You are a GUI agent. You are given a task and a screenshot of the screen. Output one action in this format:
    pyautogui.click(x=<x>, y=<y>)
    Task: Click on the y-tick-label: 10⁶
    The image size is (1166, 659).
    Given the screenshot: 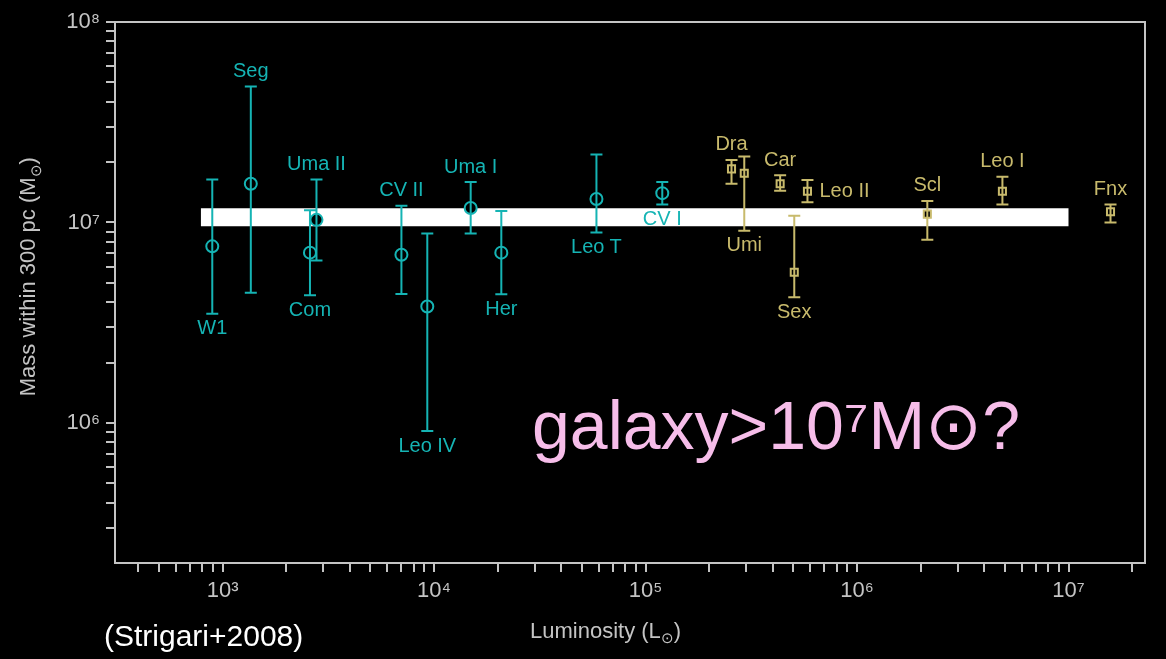 What is the action you would take?
    pyautogui.click(x=83, y=421)
    